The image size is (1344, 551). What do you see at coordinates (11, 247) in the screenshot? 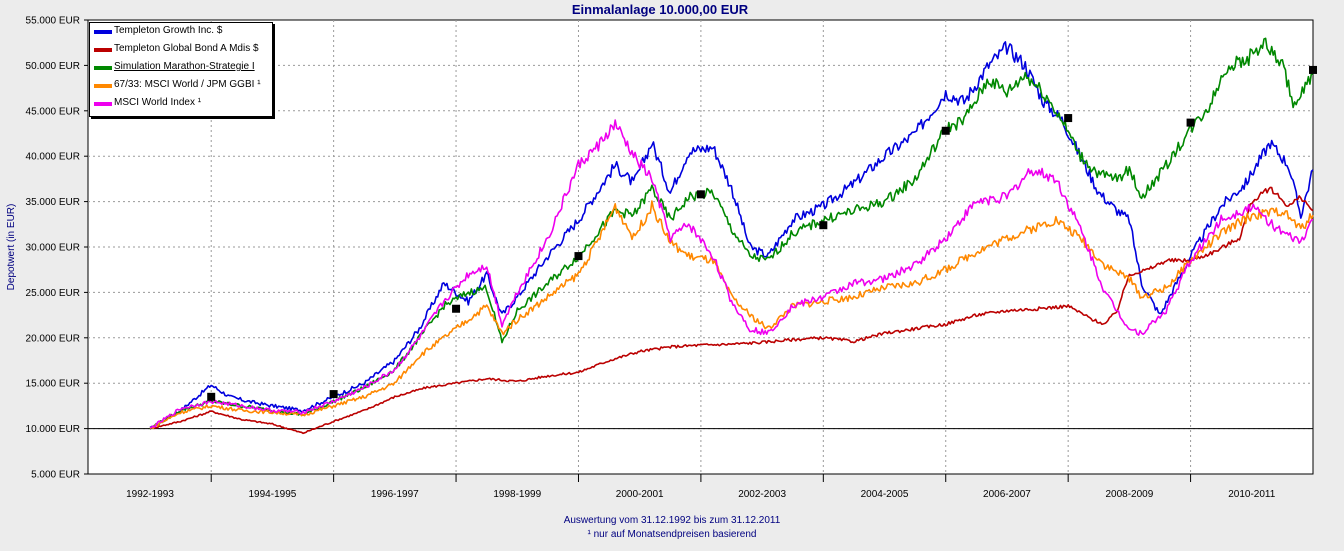
I see `y-axis-label: Depotwert (in EUR)` at bounding box center [11, 247].